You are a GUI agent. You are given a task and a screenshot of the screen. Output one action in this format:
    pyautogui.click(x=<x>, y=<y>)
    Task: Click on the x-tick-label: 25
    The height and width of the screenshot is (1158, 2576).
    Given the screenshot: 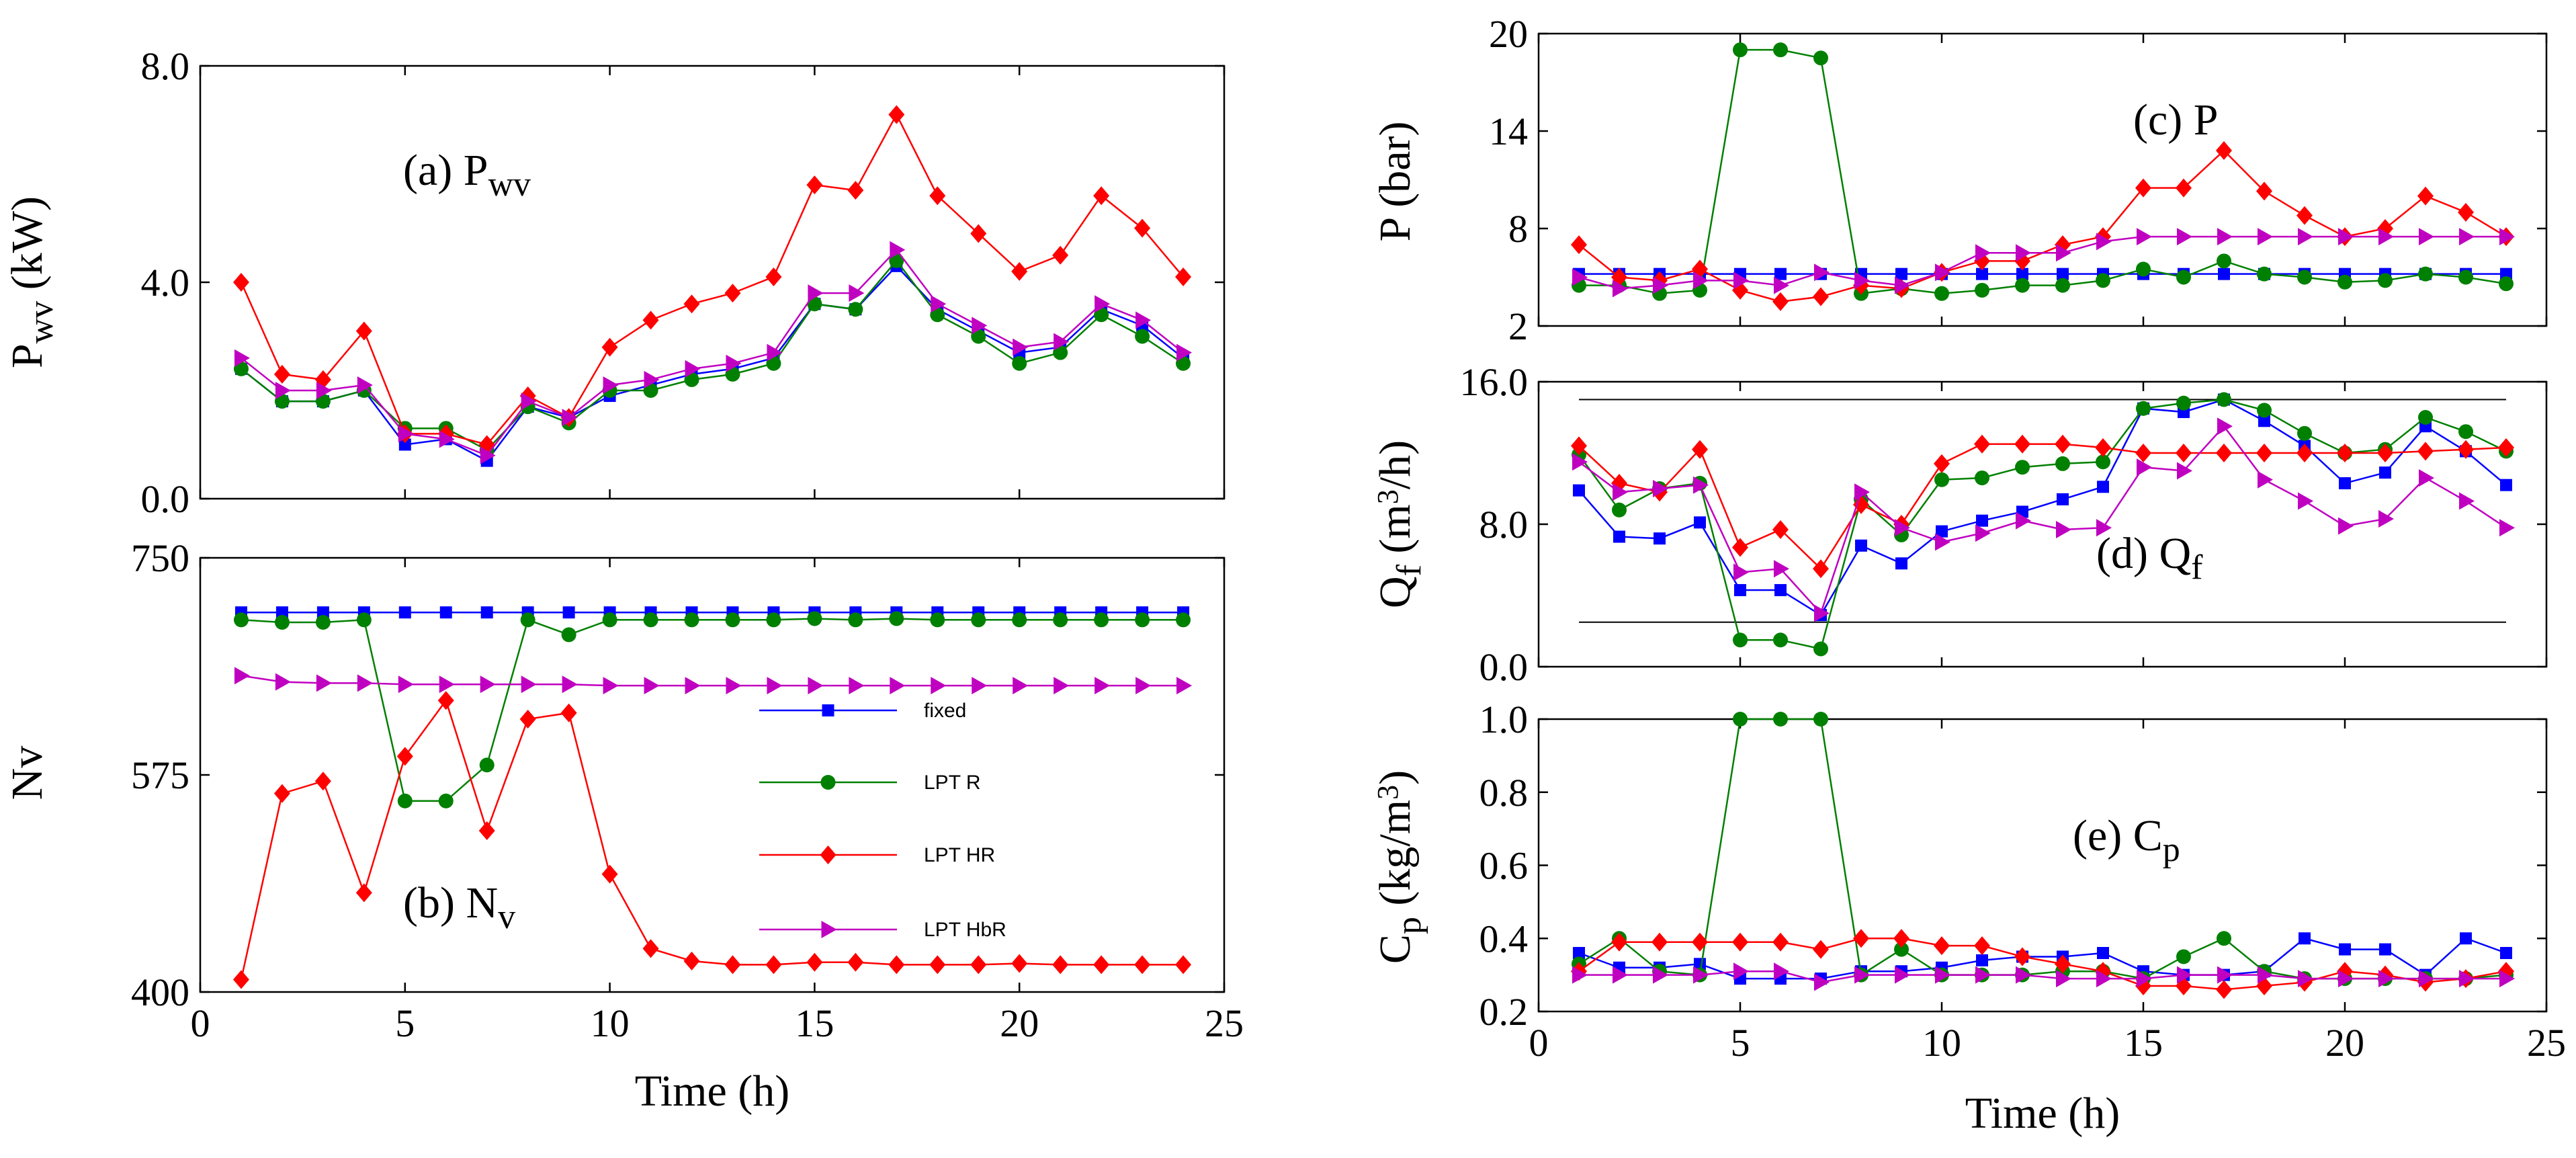 What is the action you would take?
    pyautogui.click(x=2546, y=1043)
    